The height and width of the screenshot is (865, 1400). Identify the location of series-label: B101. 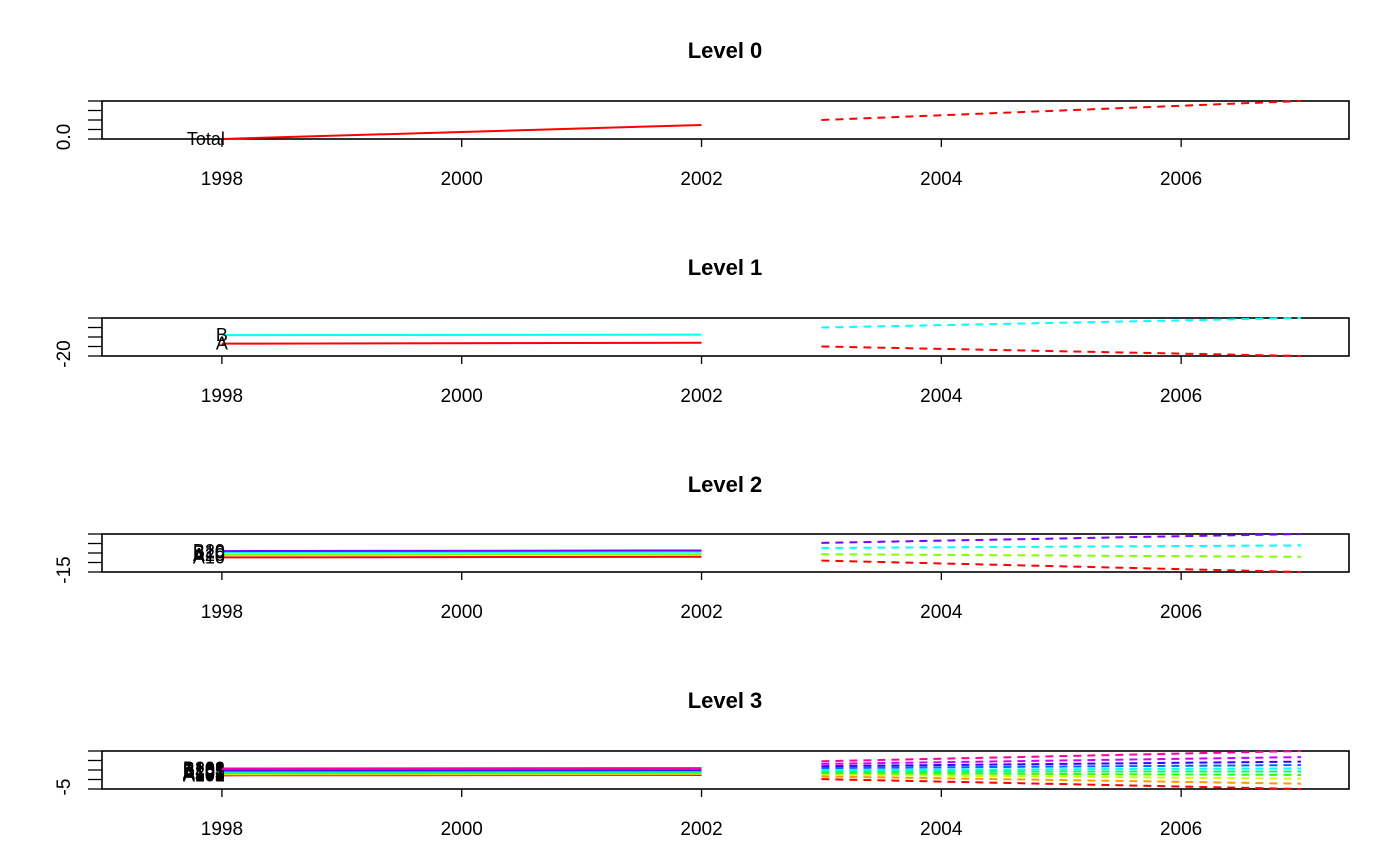
(204, 772).